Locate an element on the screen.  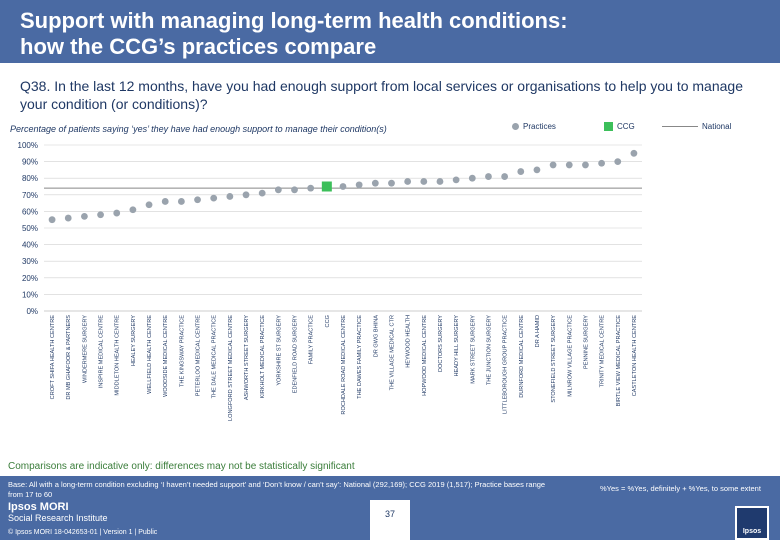
legend-ccg: CCG is located at coordinates (619, 126).